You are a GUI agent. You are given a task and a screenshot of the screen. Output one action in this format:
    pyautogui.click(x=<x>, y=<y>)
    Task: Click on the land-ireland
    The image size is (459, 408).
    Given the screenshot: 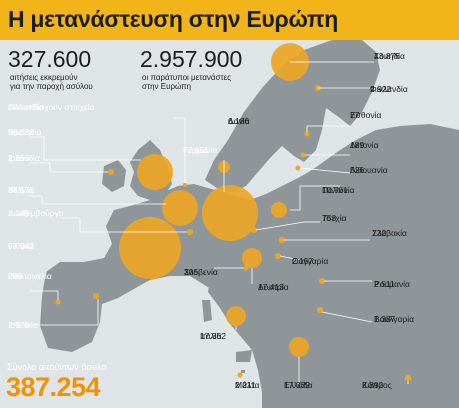 What is the action you would take?
    pyautogui.click(x=114, y=176)
    